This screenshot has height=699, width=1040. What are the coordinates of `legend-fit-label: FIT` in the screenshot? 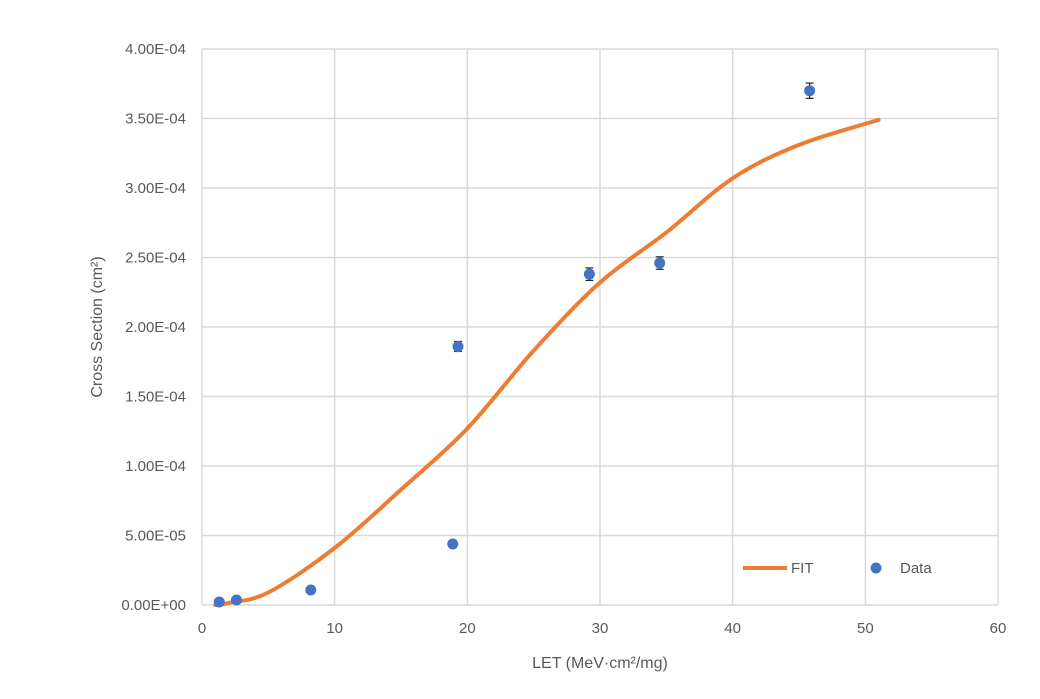 It's located at (802, 568).